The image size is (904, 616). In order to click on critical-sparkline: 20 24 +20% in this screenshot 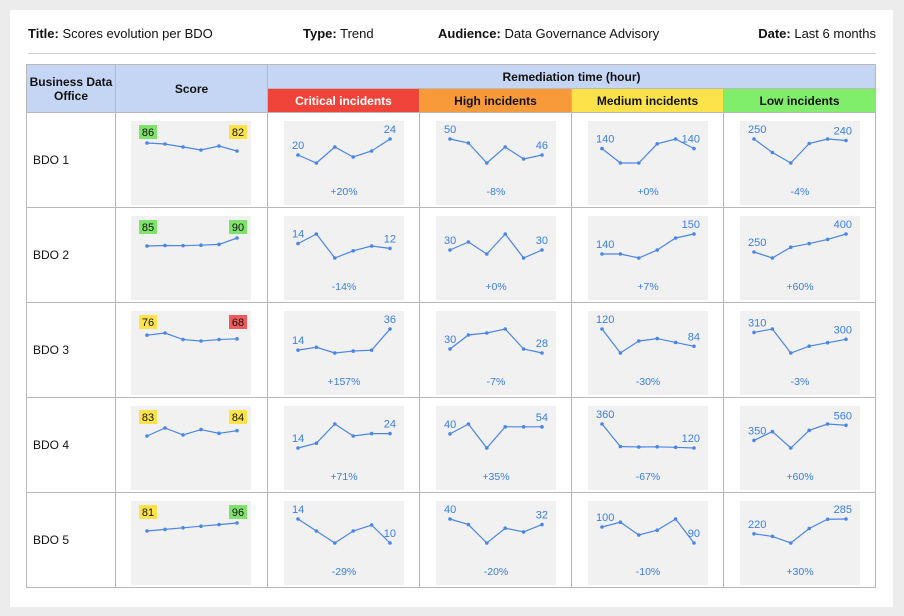, I will do `click(344, 163)`.